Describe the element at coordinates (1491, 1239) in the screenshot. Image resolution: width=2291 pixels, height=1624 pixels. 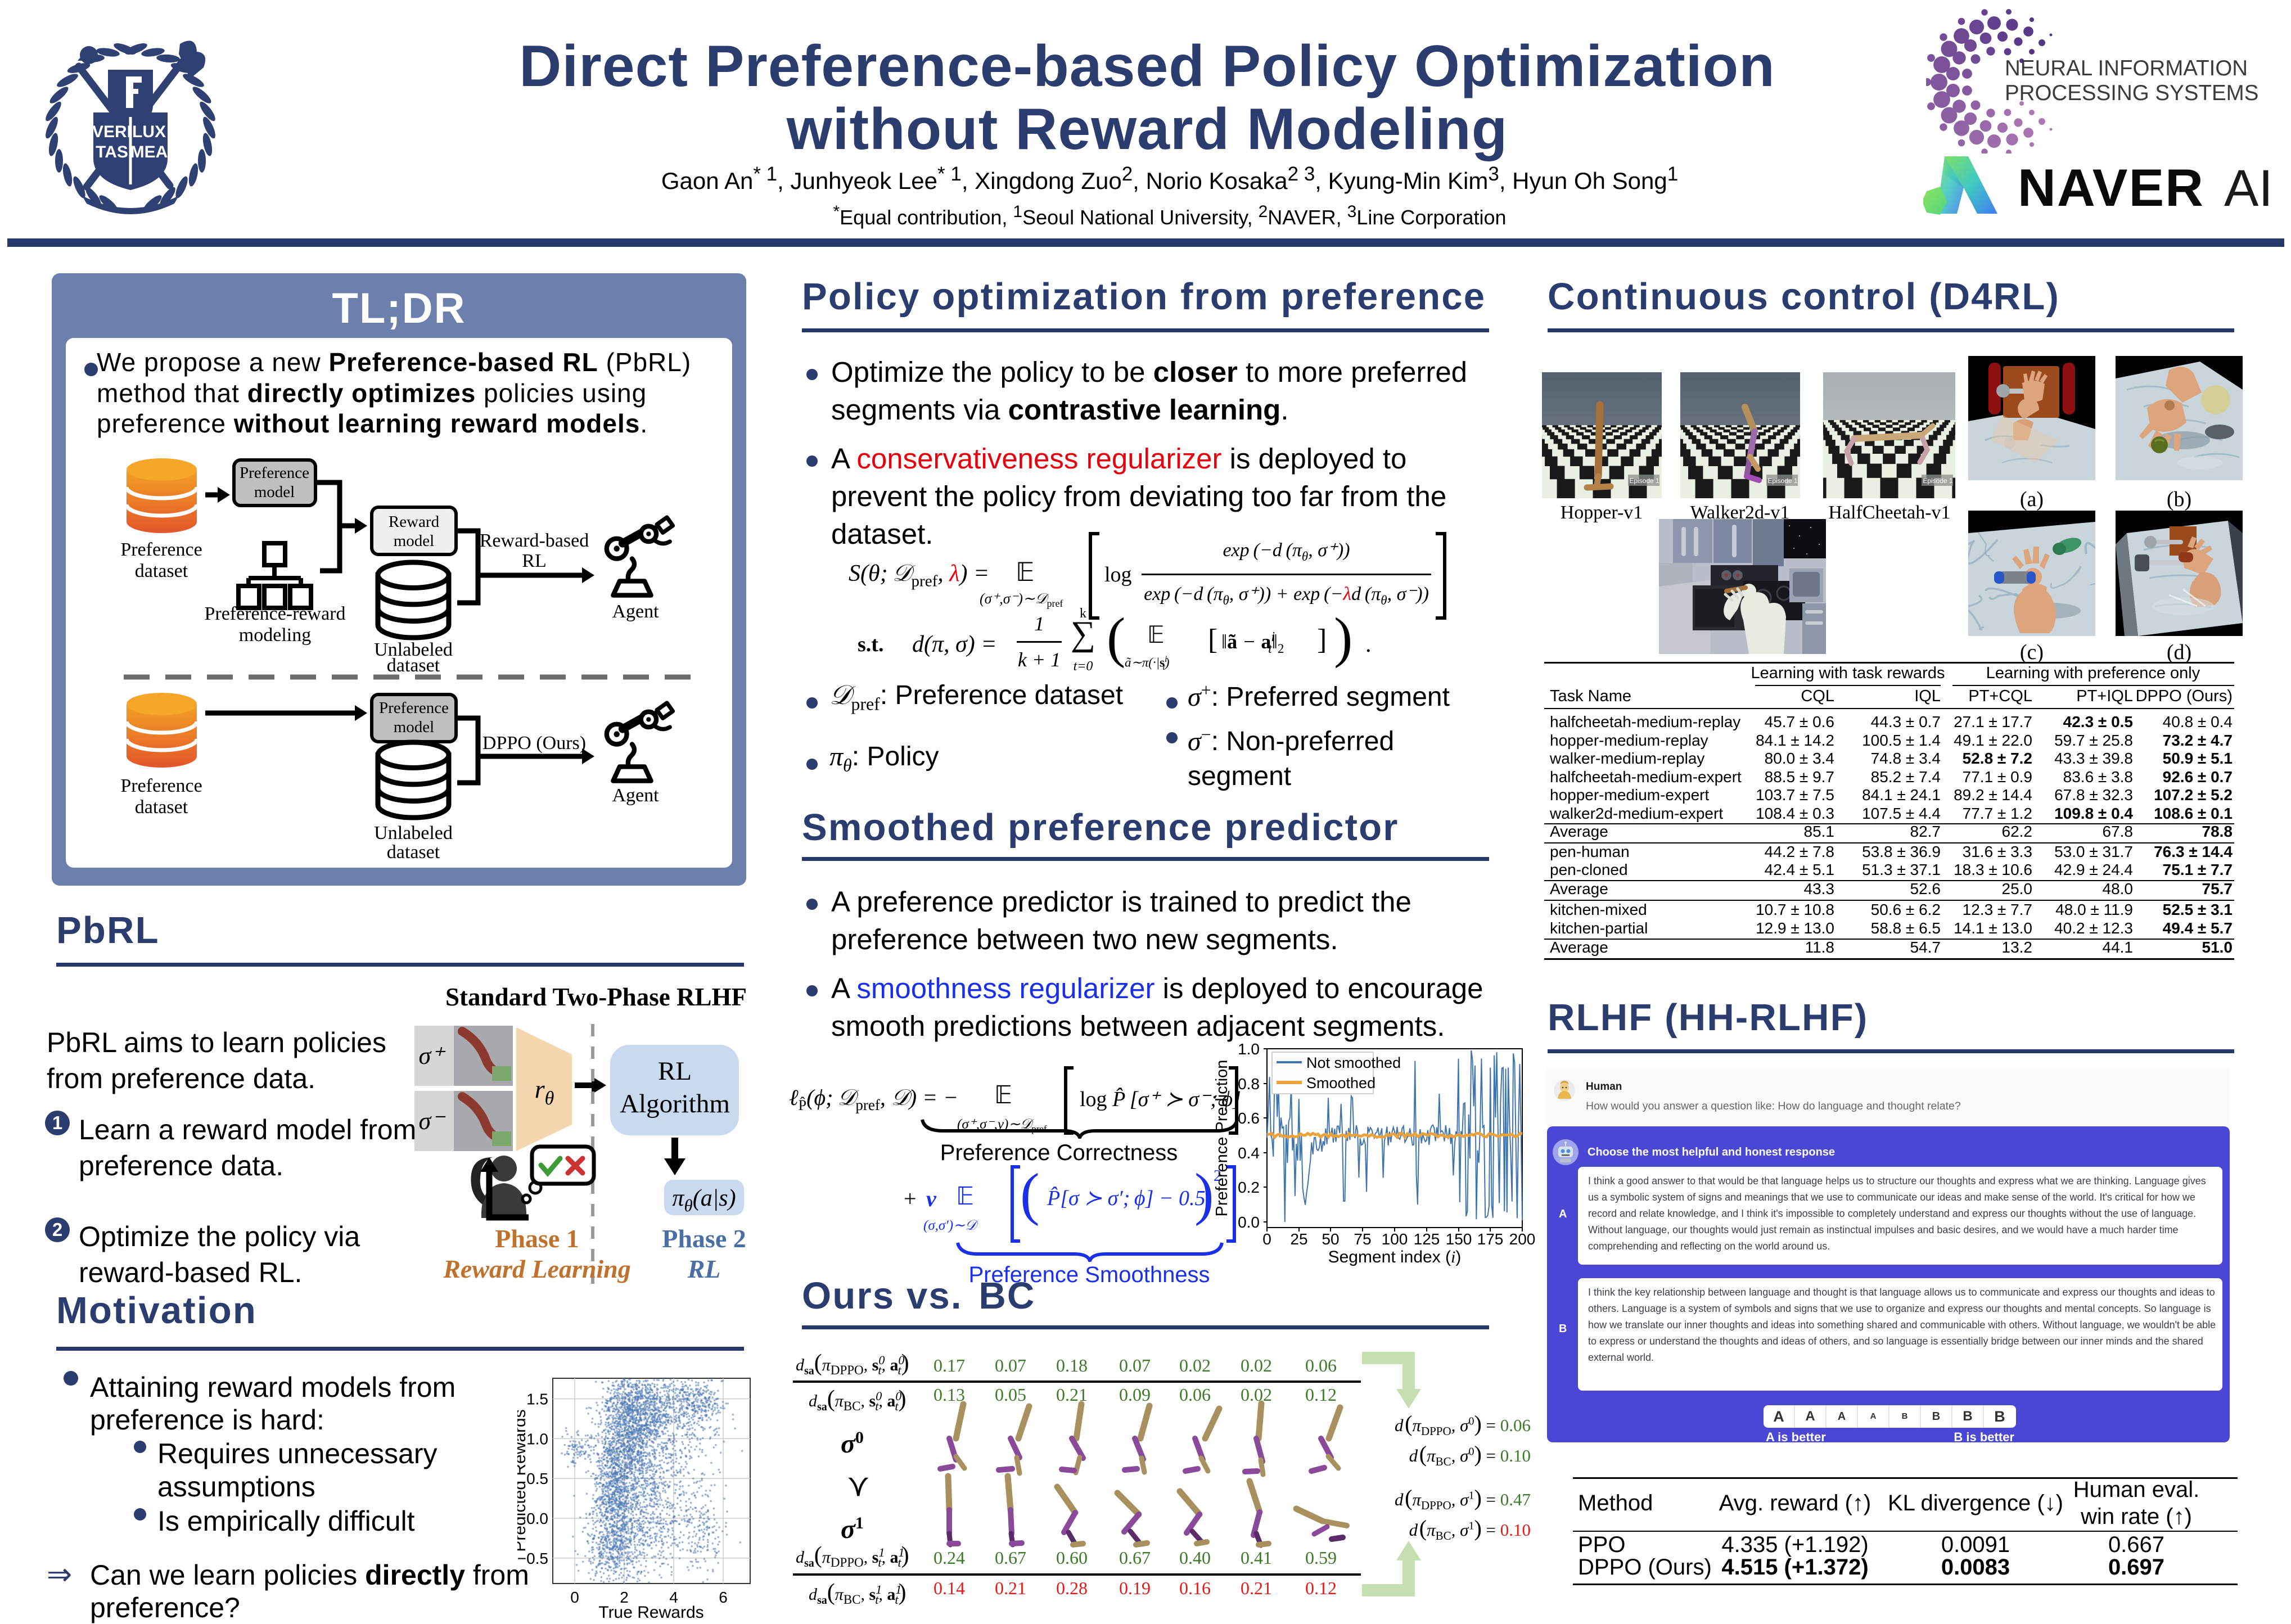
I see `svg-text: 175` at that location.